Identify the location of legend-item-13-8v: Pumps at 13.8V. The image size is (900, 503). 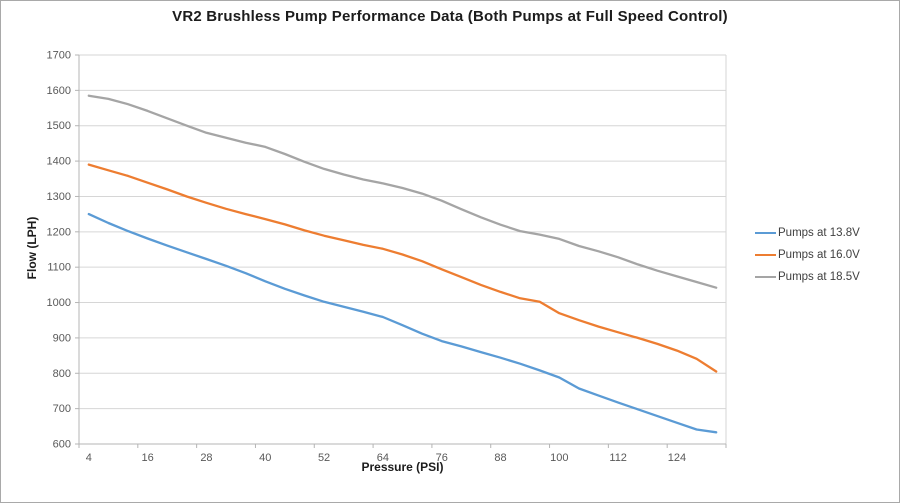
(807, 233).